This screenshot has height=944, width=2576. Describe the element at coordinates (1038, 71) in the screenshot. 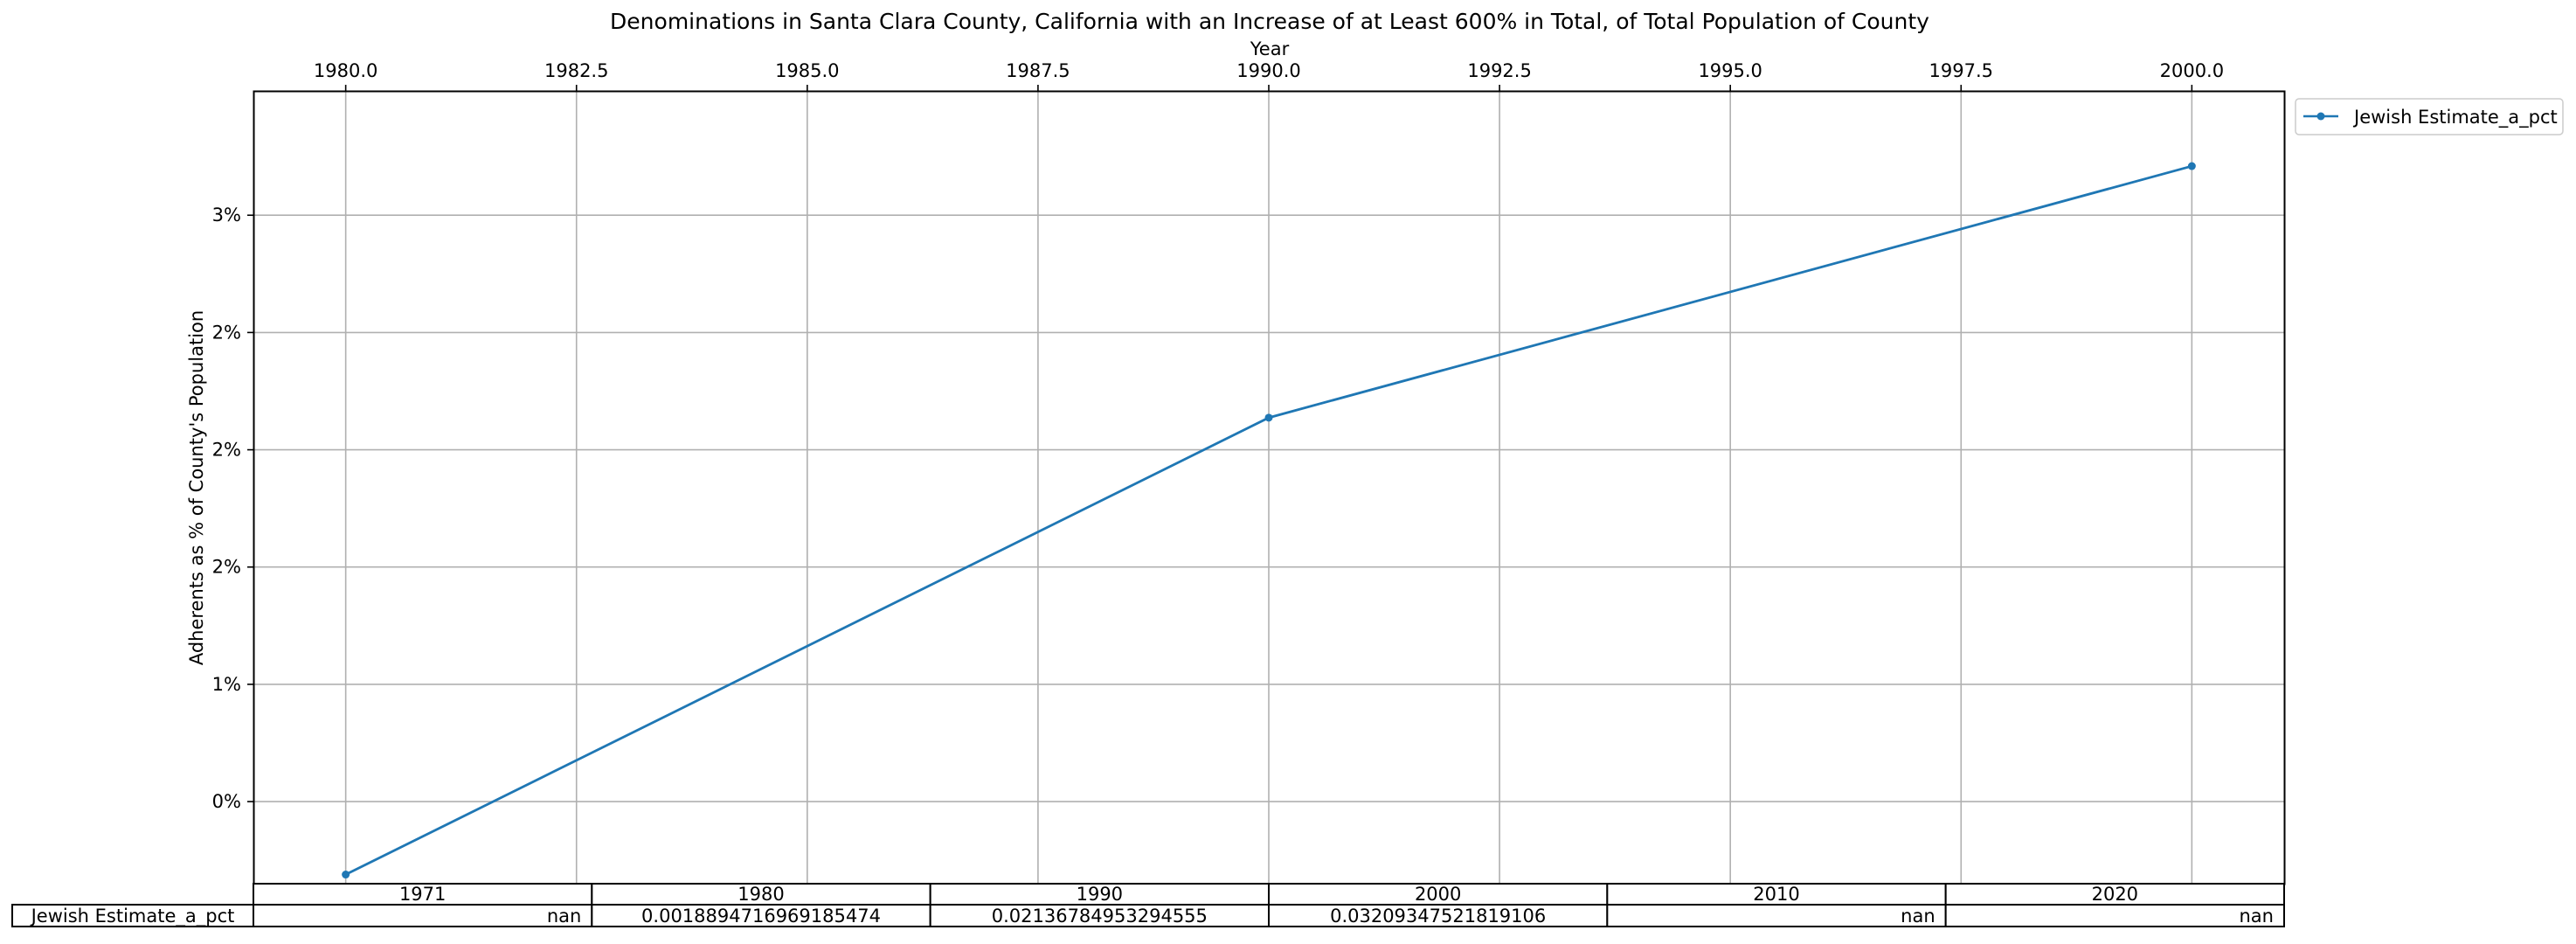

I see `x-tick-label: 1987.5` at that location.